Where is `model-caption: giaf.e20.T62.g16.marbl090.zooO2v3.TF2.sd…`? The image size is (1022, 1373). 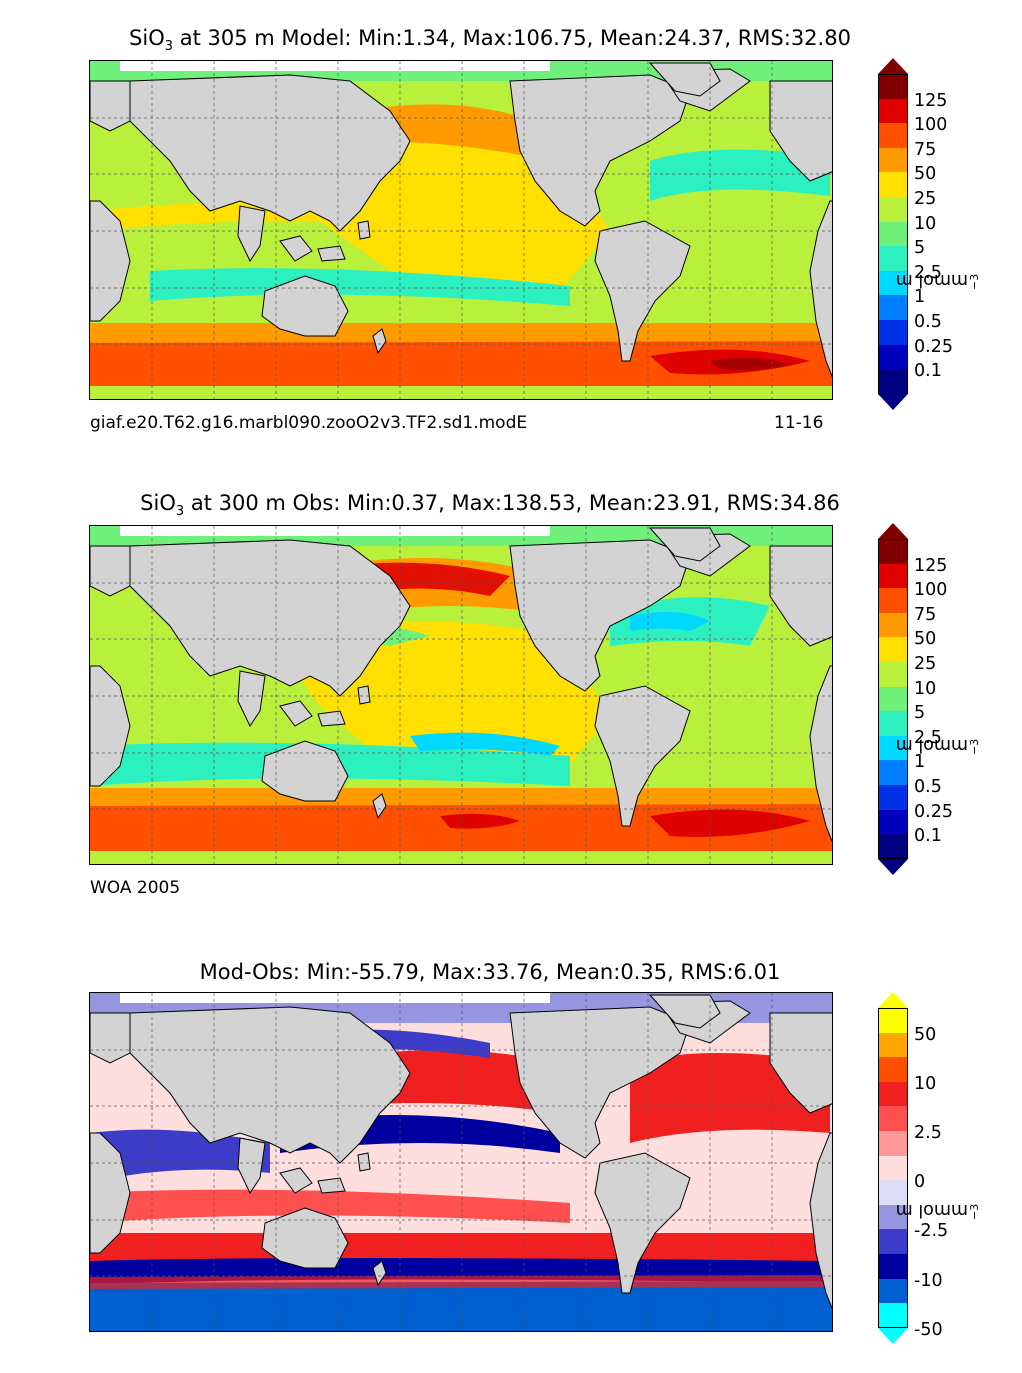
model-caption: giaf.e20.T62.g16.marbl090.zooO2v3.TF2.sd… is located at coordinates (309, 423).